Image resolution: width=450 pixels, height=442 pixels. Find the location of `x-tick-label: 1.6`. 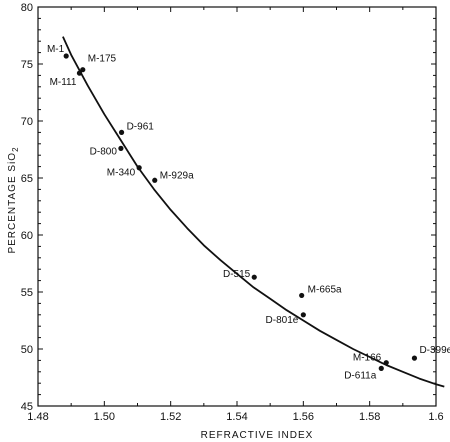

x-tick-label: 1.6 is located at coordinates (435, 417).